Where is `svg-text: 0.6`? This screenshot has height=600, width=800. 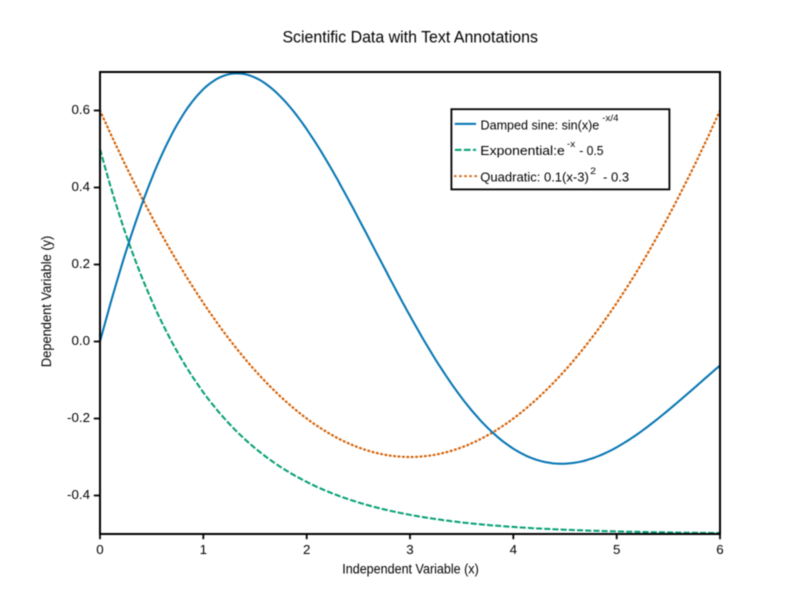 svg-text: 0.6 is located at coordinates (80, 109).